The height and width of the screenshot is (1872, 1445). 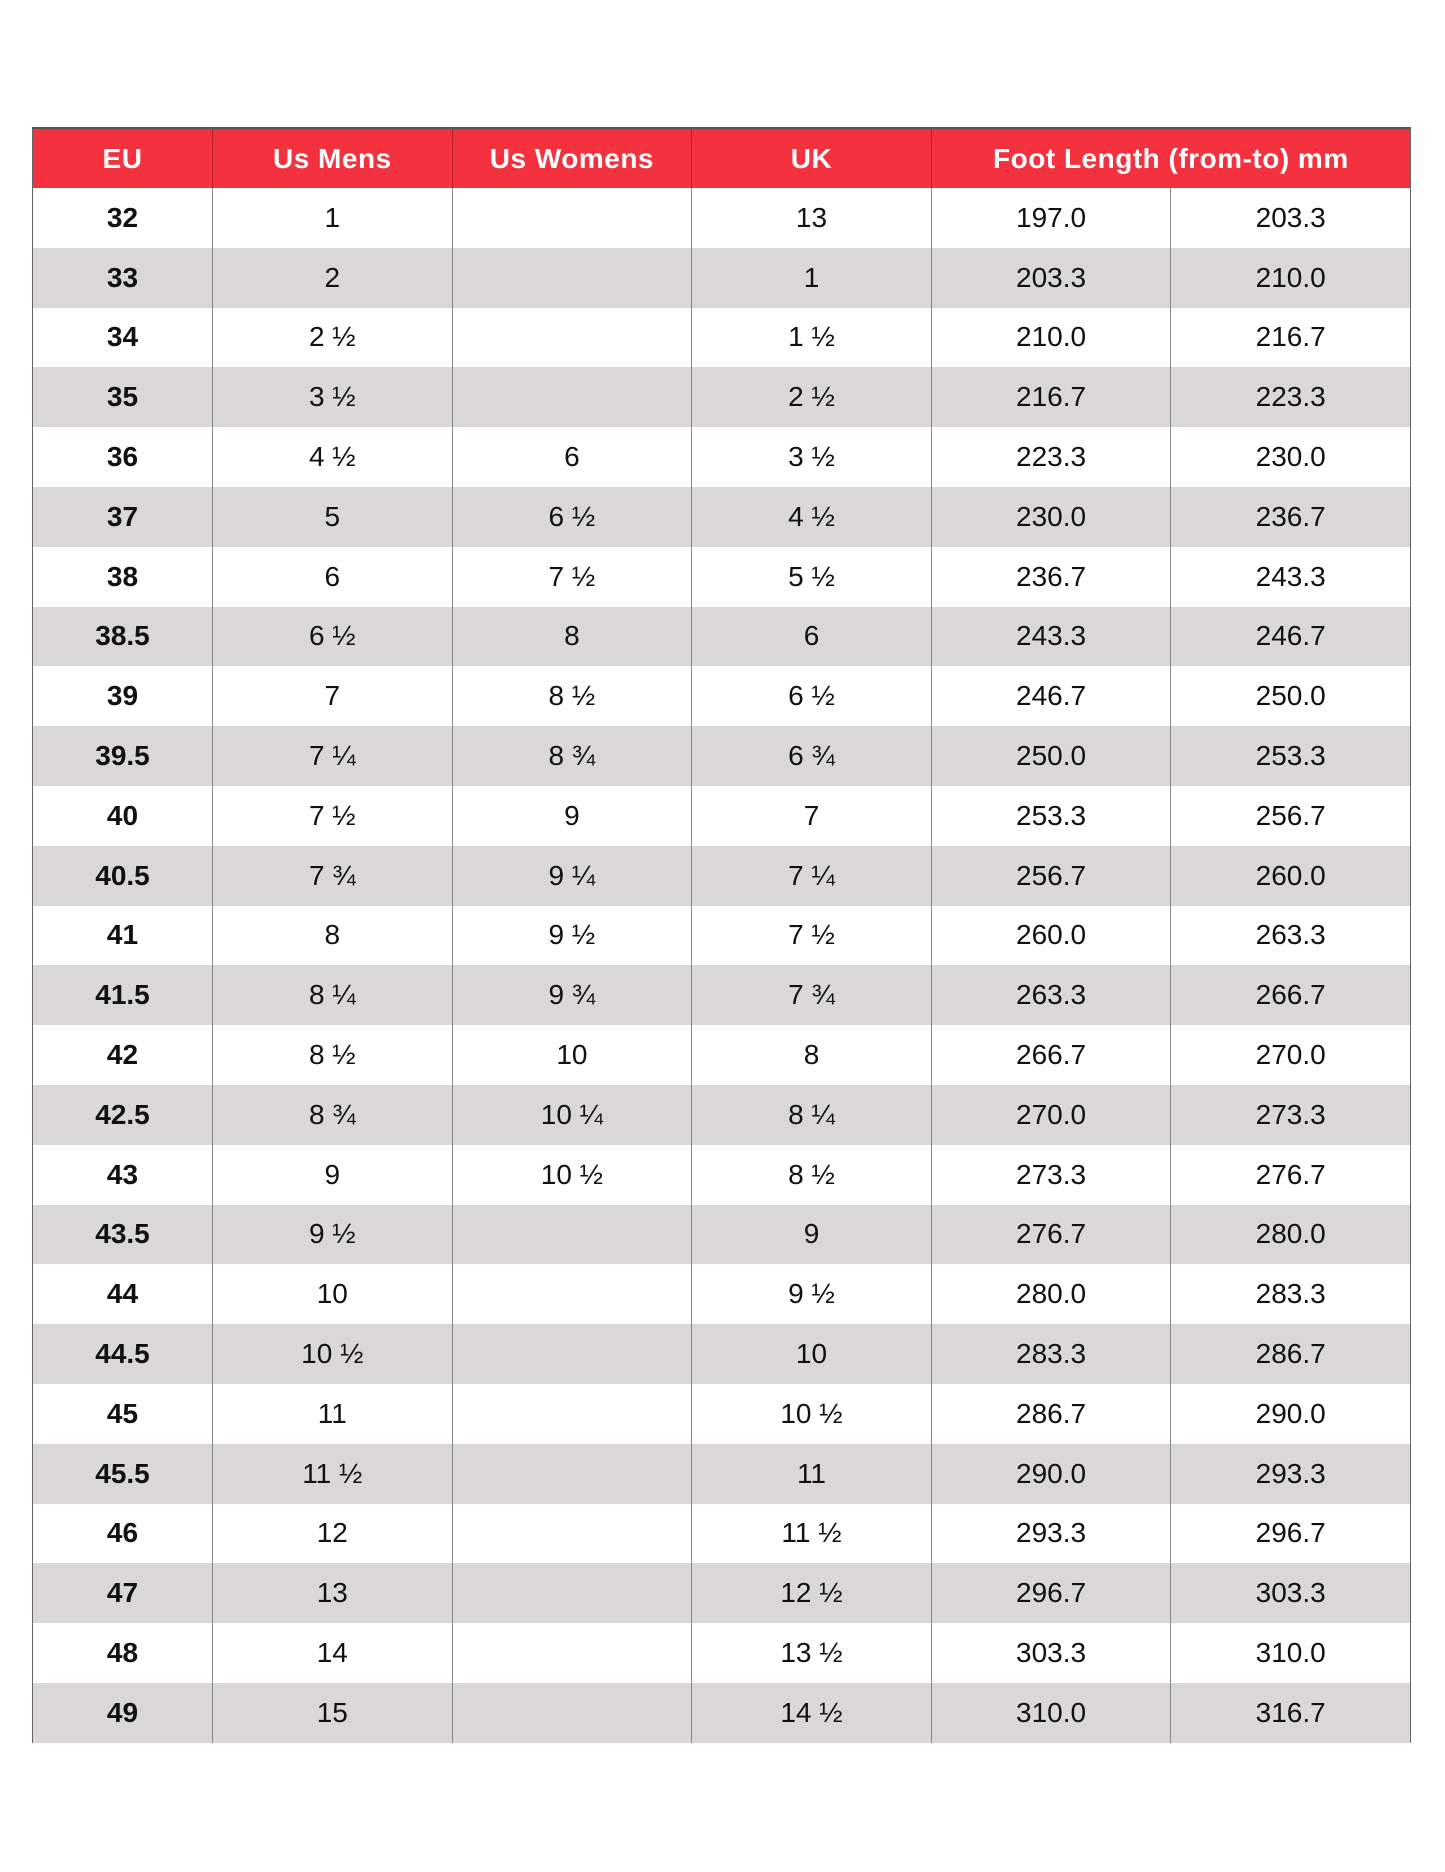 I want to click on cell-us-womens: 6 ½, so click(x=572, y=516).